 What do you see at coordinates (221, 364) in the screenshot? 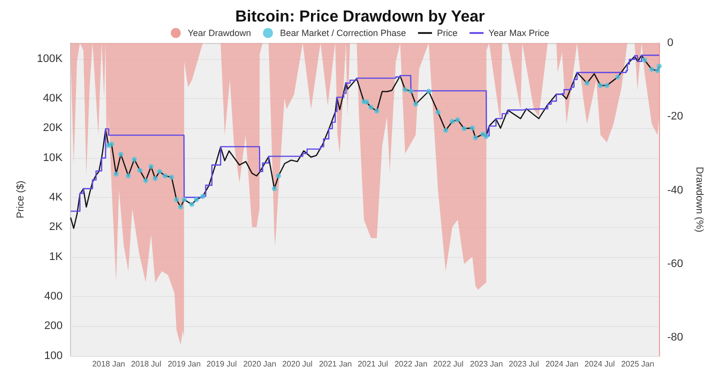
I see `x-tick-label: 2019 Jul` at bounding box center [221, 364].